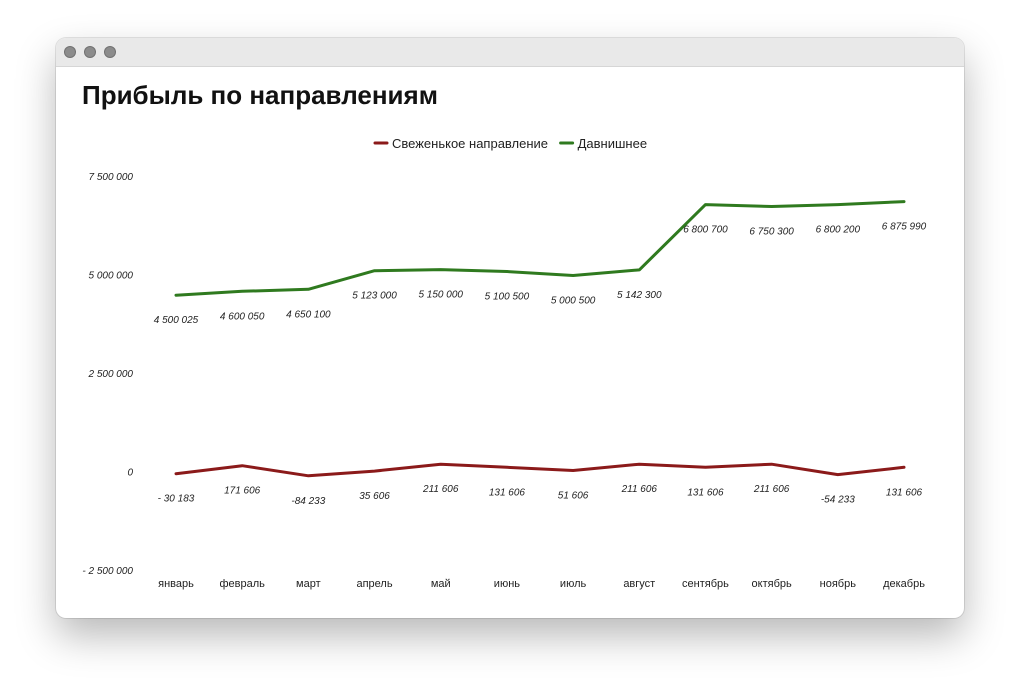 The image size is (1020, 693). What do you see at coordinates (510, 52) in the screenshot?
I see `window-titlebar` at bounding box center [510, 52].